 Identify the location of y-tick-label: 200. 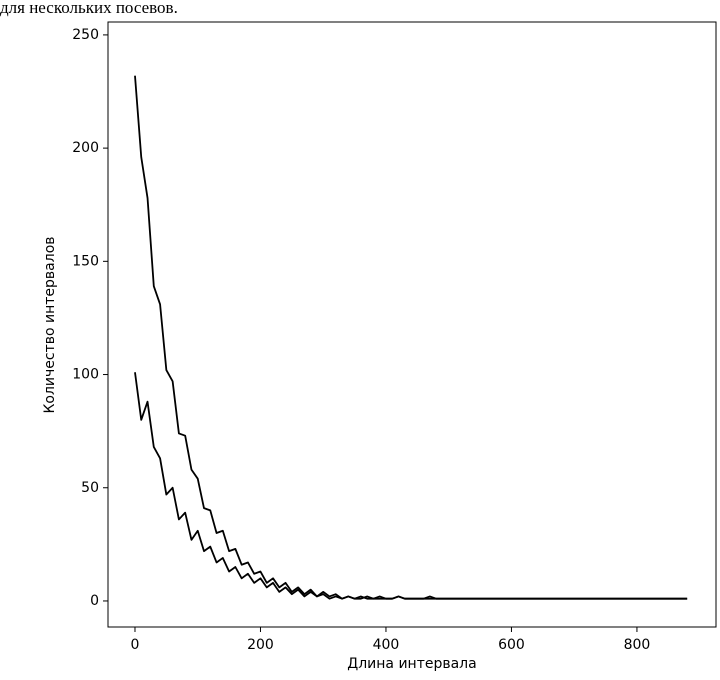
(85, 148).